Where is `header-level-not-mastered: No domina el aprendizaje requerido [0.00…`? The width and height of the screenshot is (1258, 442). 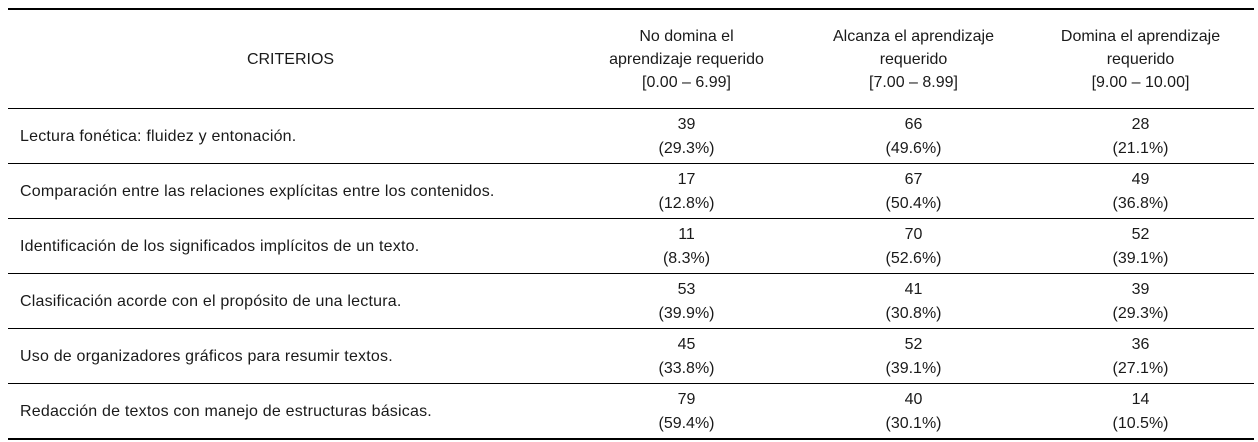
header-level-not-mastered: No domina el aprendizaje requerido [0.00… is located at coordinates (686, 59).